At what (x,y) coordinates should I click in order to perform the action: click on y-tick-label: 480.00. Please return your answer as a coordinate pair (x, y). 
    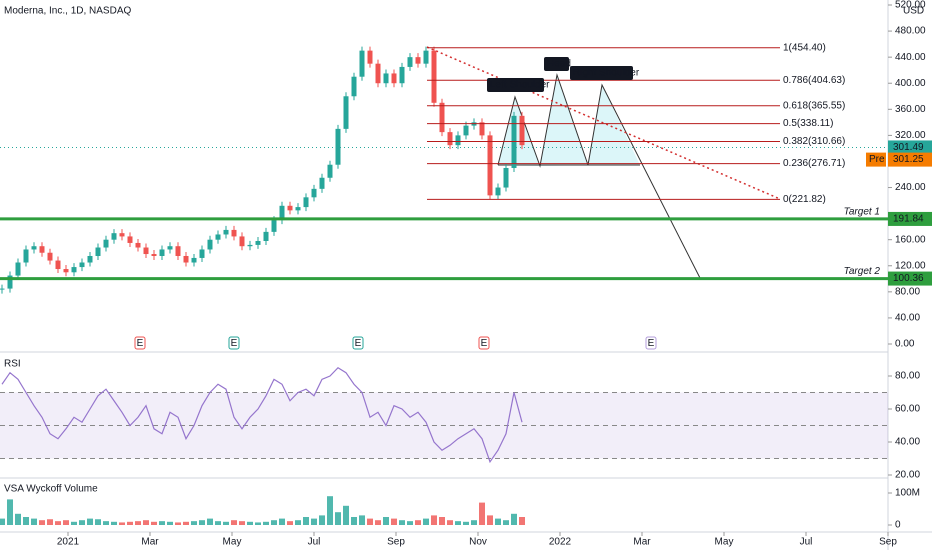
    Looking at the image, I should click on (910, 31).